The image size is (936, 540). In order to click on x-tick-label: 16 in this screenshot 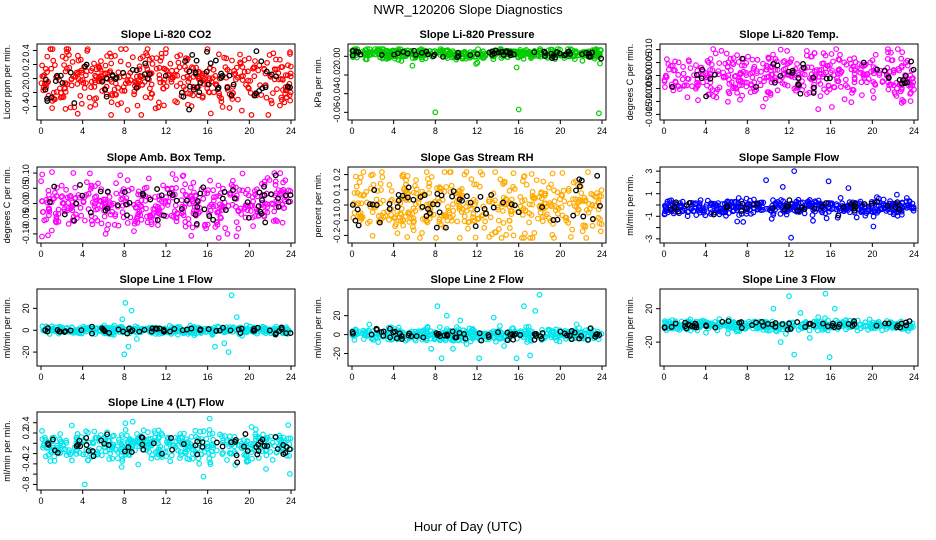, I will do `click(831, 377)`.